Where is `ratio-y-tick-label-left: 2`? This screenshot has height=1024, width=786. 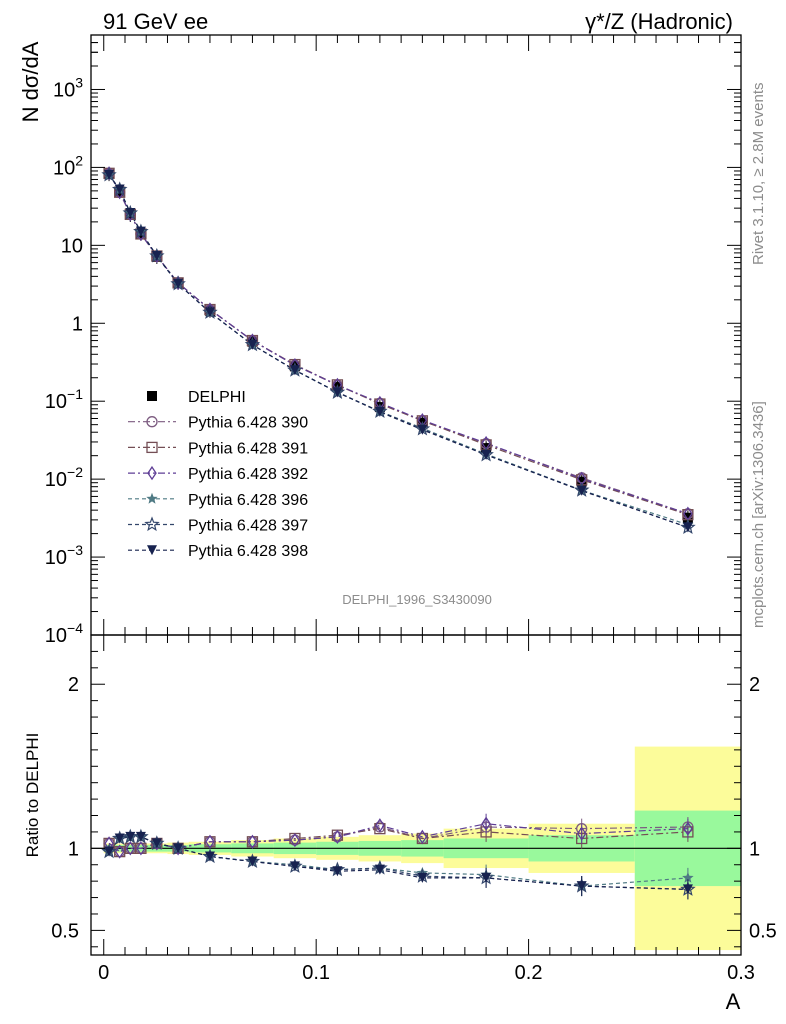 ratio-y-tick-label-left: 2 is located at coordinates (73, 685).